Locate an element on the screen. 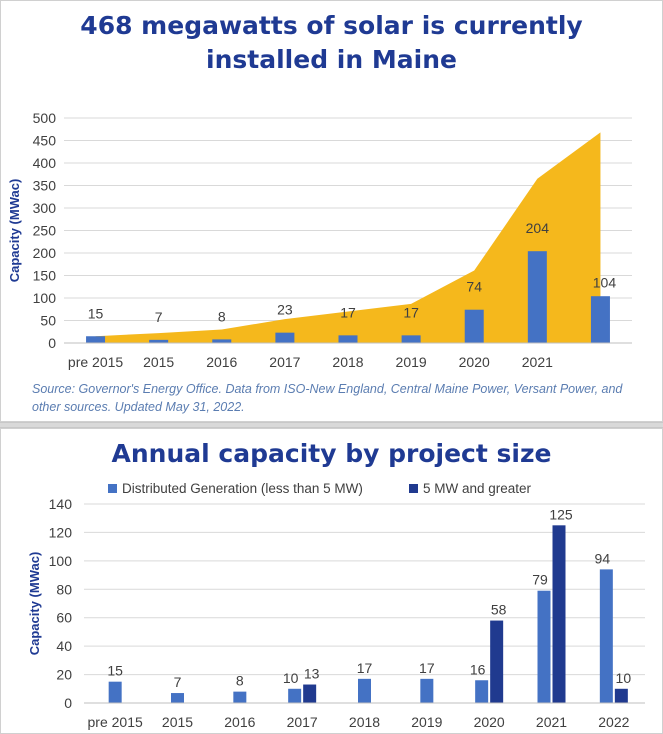  chart-title-line-1: 468 megawatts of solar is currently is located at coordinates (331, 25).